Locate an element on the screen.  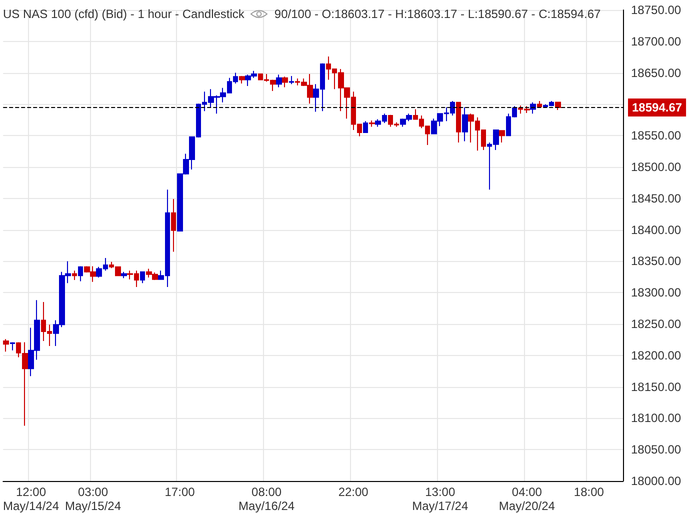
y-tick-label: 18750.00 is located at coordinates (656, 10).